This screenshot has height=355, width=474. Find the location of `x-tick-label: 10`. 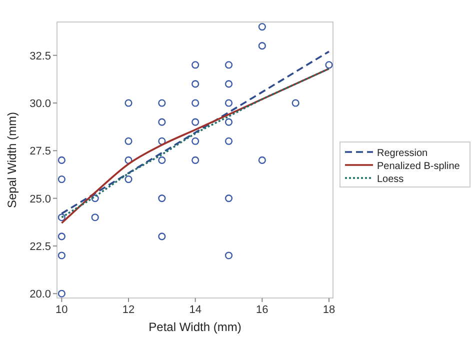

x-tick-label: 10 is located at coordinates (62, 310).